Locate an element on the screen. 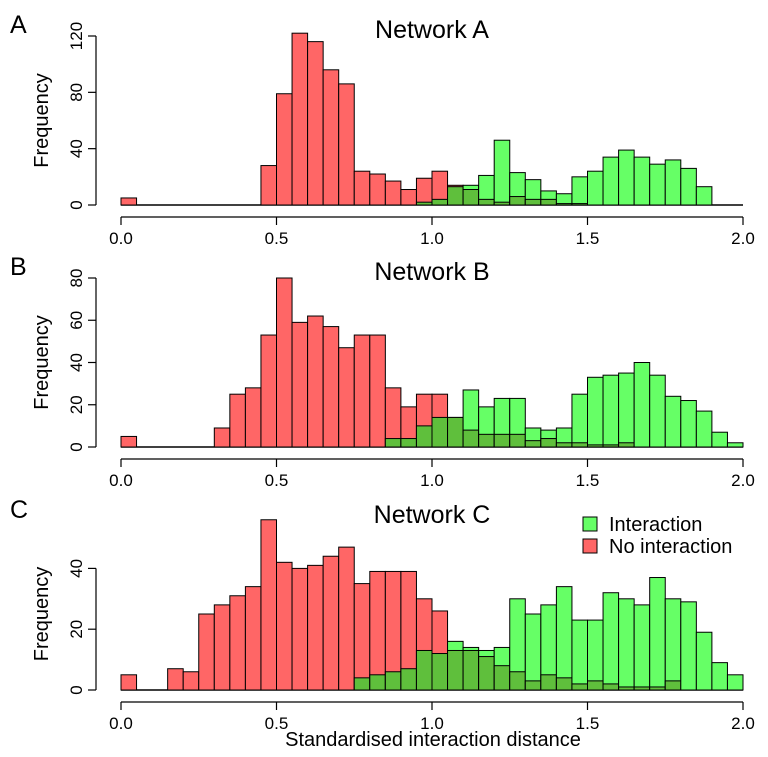  panel-letter: B is located at coordinates (18, 267).